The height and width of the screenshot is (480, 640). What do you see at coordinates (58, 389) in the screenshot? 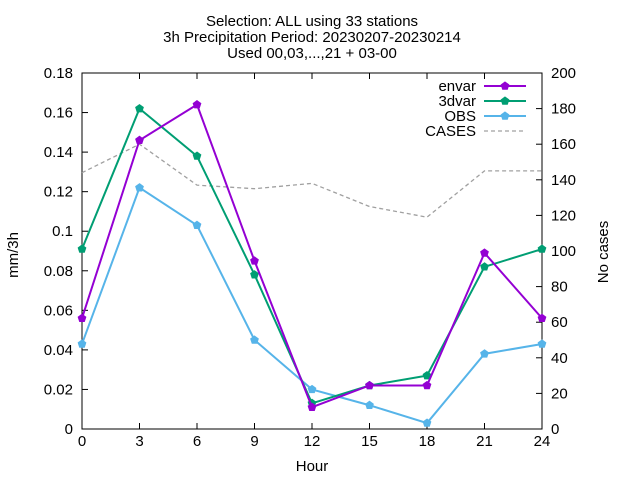
I see `y-tick-label: 0.02` at bounding box center [58, 389].